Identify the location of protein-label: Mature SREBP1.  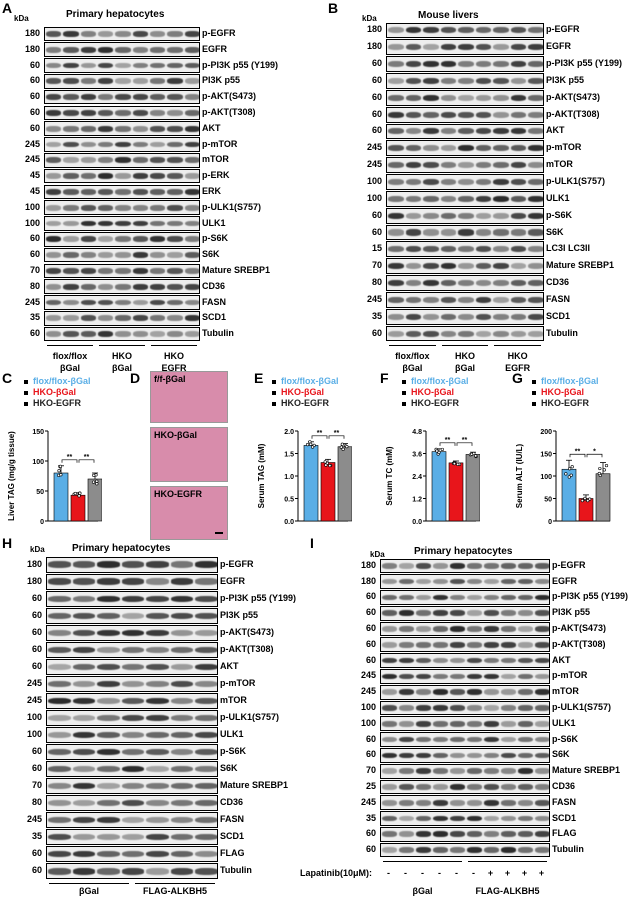
(254, 785).